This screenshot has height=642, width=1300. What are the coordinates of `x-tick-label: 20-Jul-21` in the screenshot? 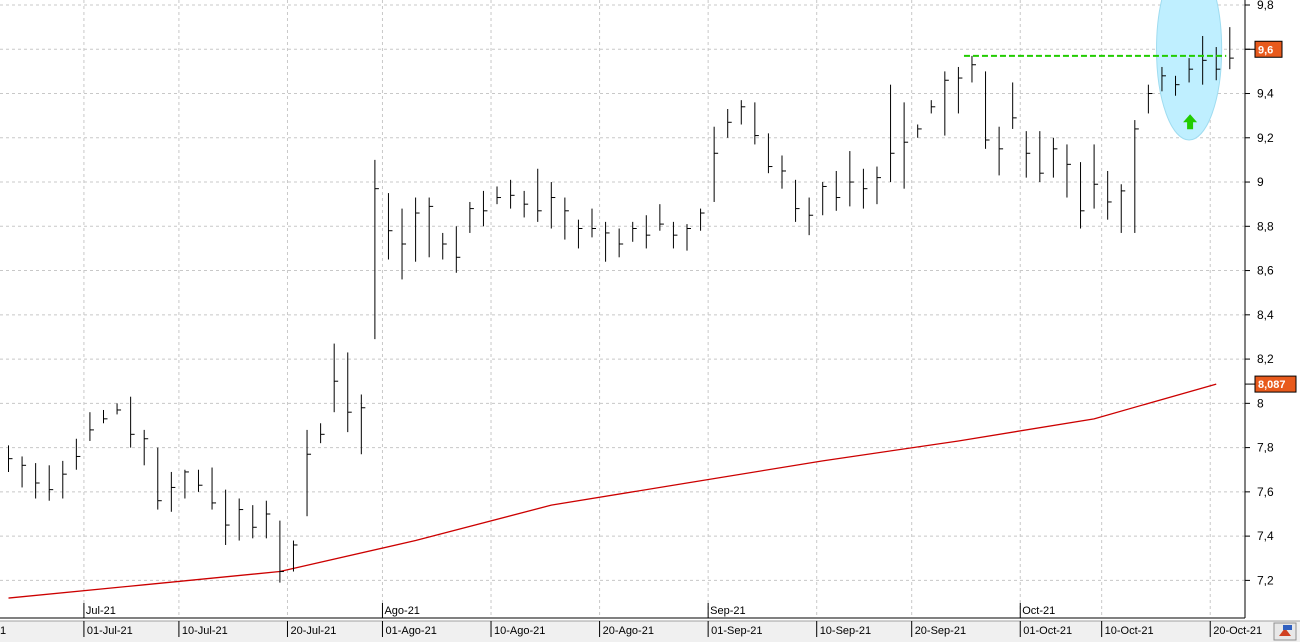 It's located at (313, 631).